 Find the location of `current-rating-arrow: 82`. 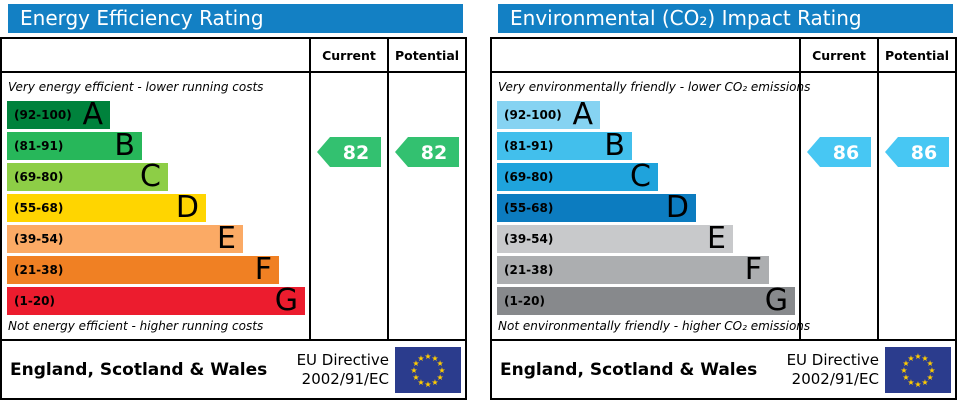

current-rating-arrow: 82 is located at coordinates (349, 152).